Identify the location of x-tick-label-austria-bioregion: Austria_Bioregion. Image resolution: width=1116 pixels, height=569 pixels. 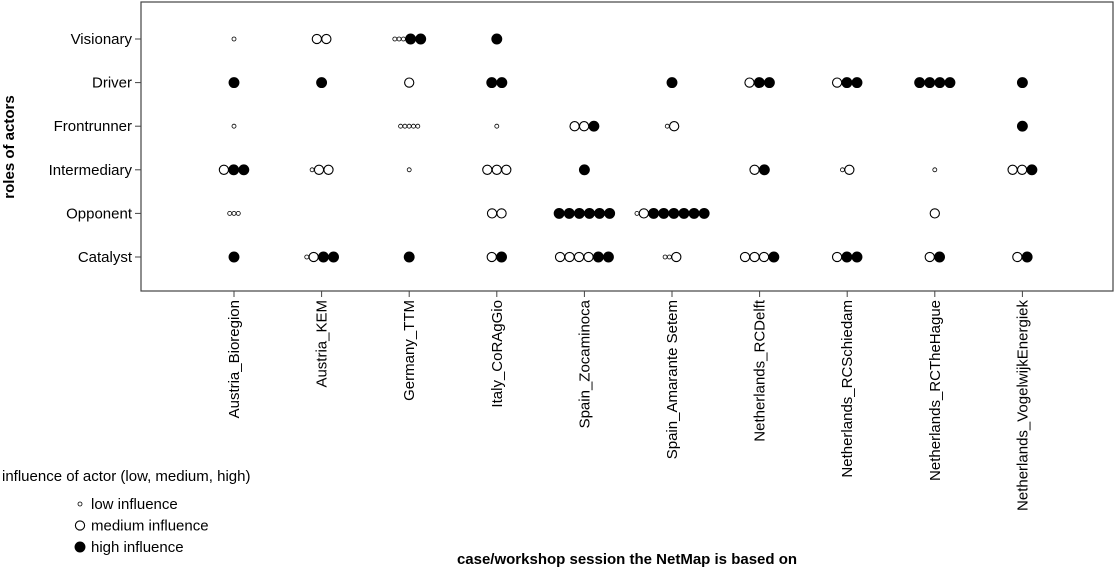
(234, 359).